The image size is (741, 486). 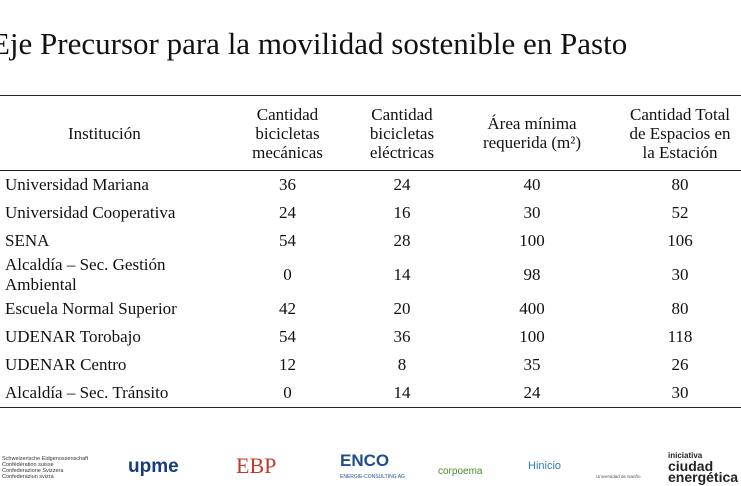 I want to click on logo-text: Schweizerische Eidgenossenschaft, so click(x=45, y=459).